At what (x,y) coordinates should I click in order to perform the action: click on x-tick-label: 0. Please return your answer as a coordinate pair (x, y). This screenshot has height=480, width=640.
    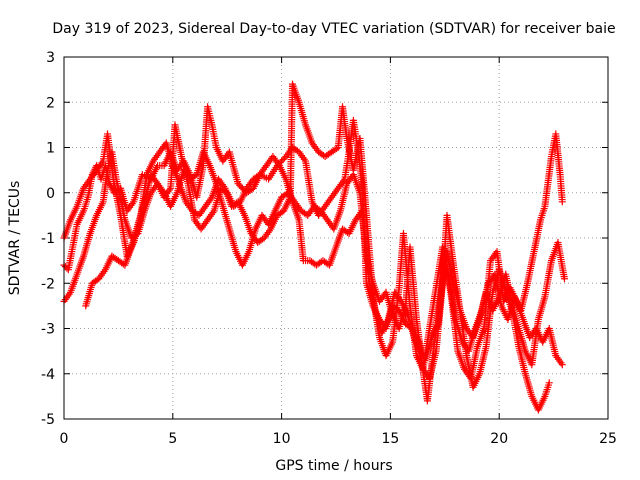
    Looking at the image, I should click on (64, 439).